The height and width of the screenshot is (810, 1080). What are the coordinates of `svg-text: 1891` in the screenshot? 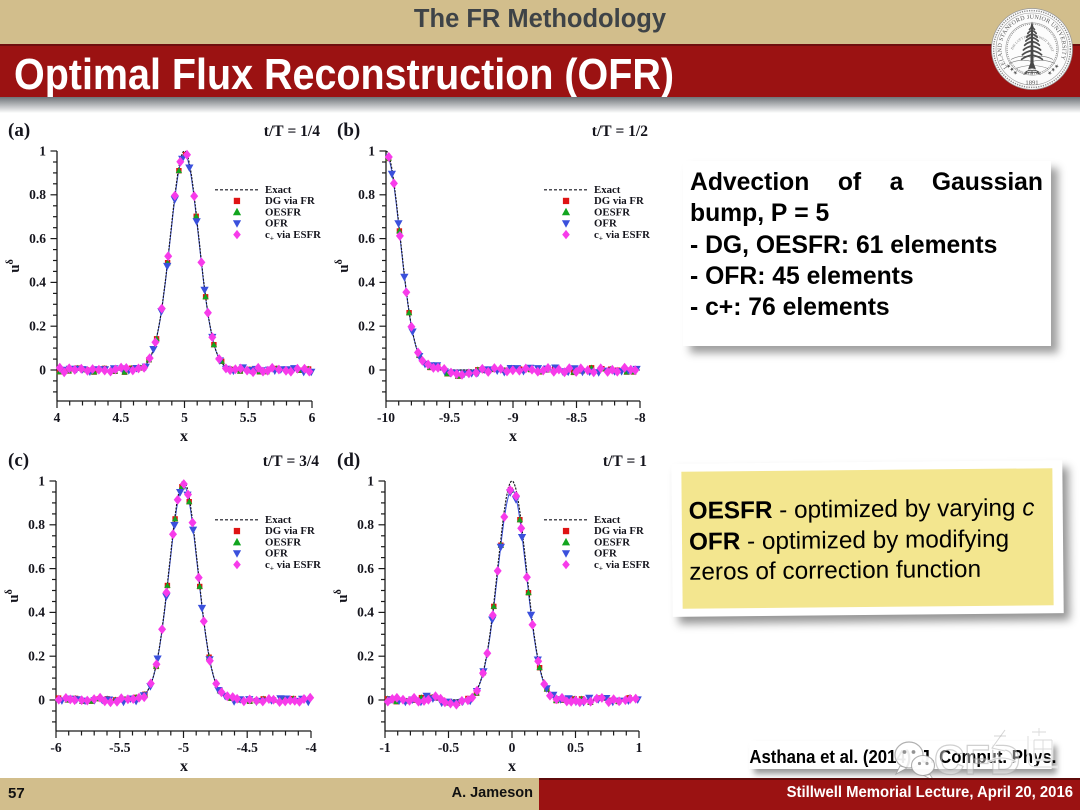 It's located at (1031, 83).